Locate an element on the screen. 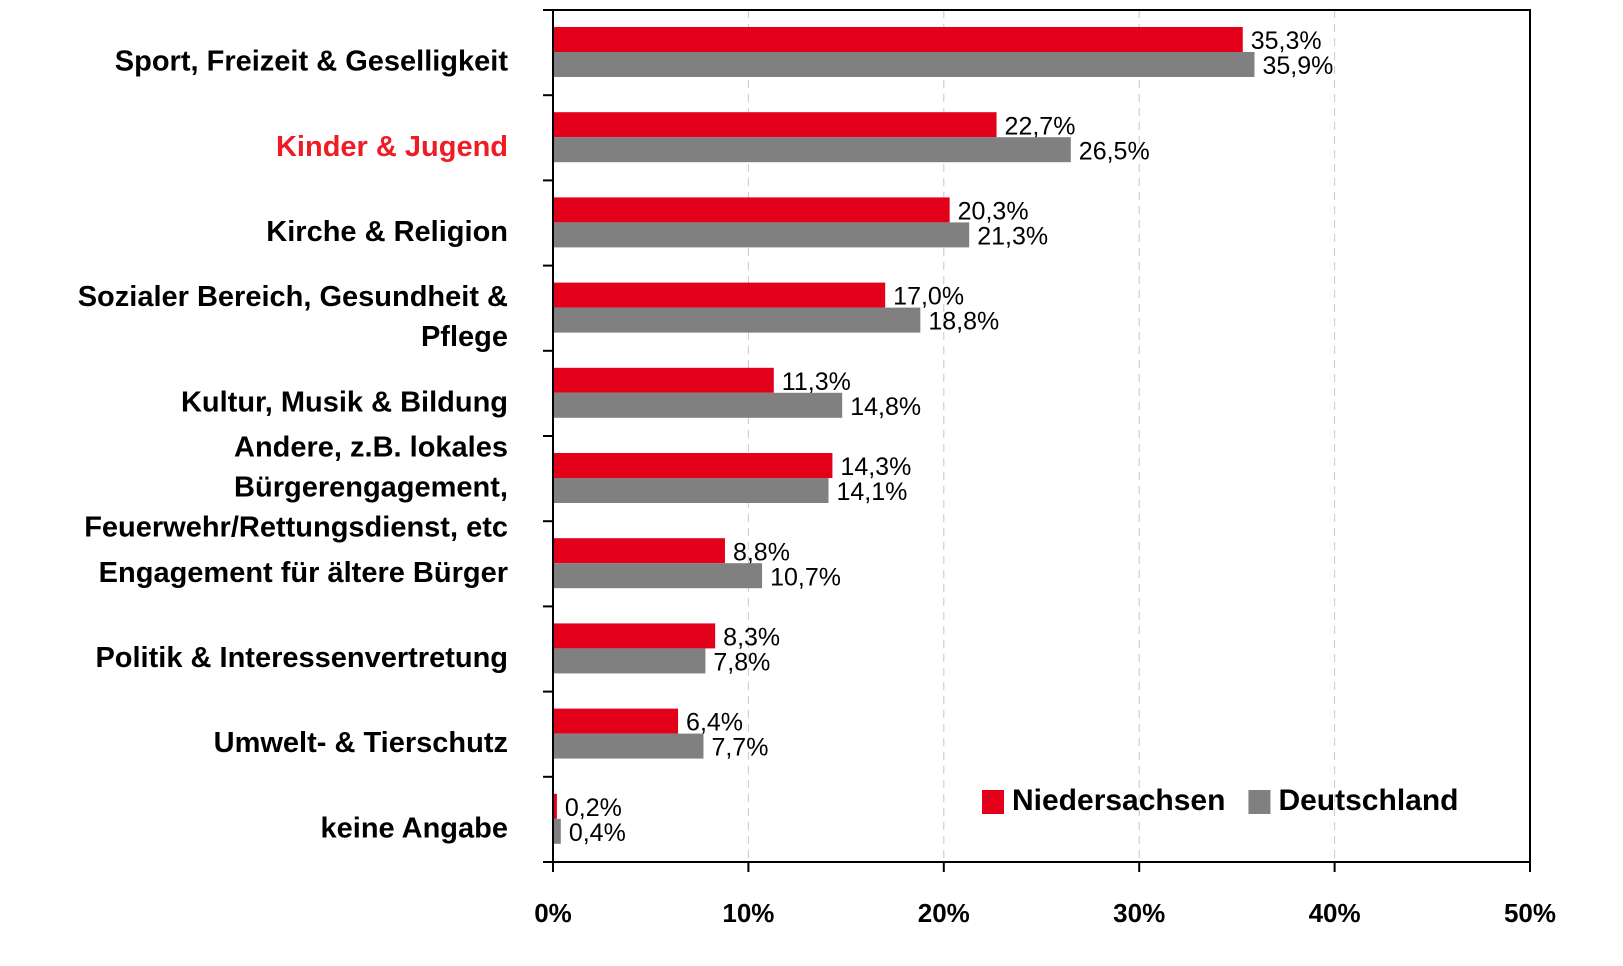 This screenshot has height=966, width=1623. category-label: Umwelt- & Tierschutz is located at coordinates (361, 743).